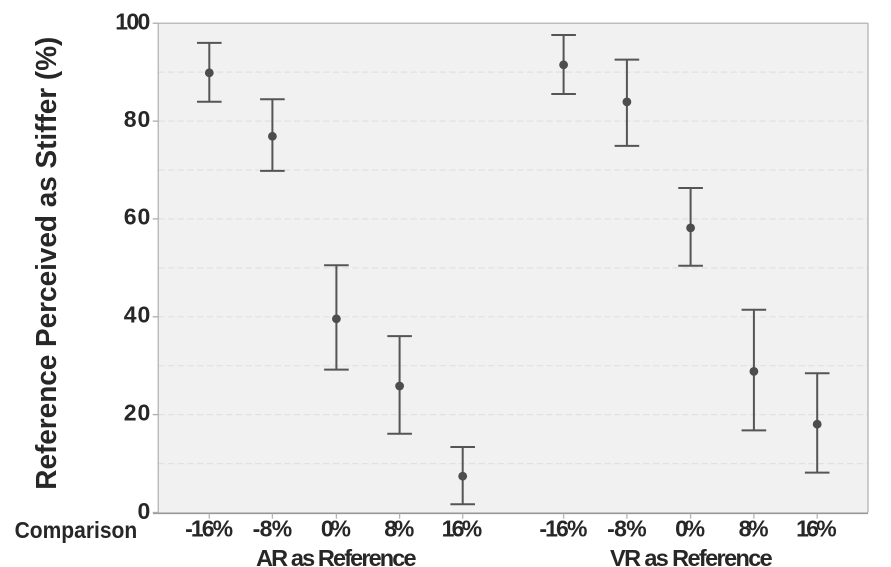 This screenshot has height=567, width=891. What do you see at coordinates (137, 315) in the screenshot?
I see `svg-text: 40` at bounding box center [137, 315].